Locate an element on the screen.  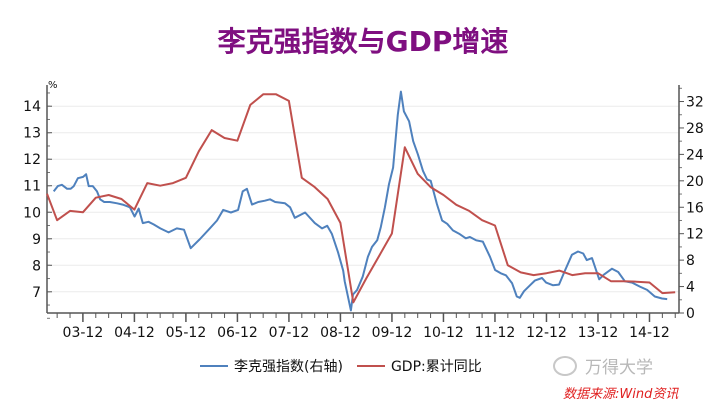
right-axis-tick-label: 32 is located at coordinates (695, 103).